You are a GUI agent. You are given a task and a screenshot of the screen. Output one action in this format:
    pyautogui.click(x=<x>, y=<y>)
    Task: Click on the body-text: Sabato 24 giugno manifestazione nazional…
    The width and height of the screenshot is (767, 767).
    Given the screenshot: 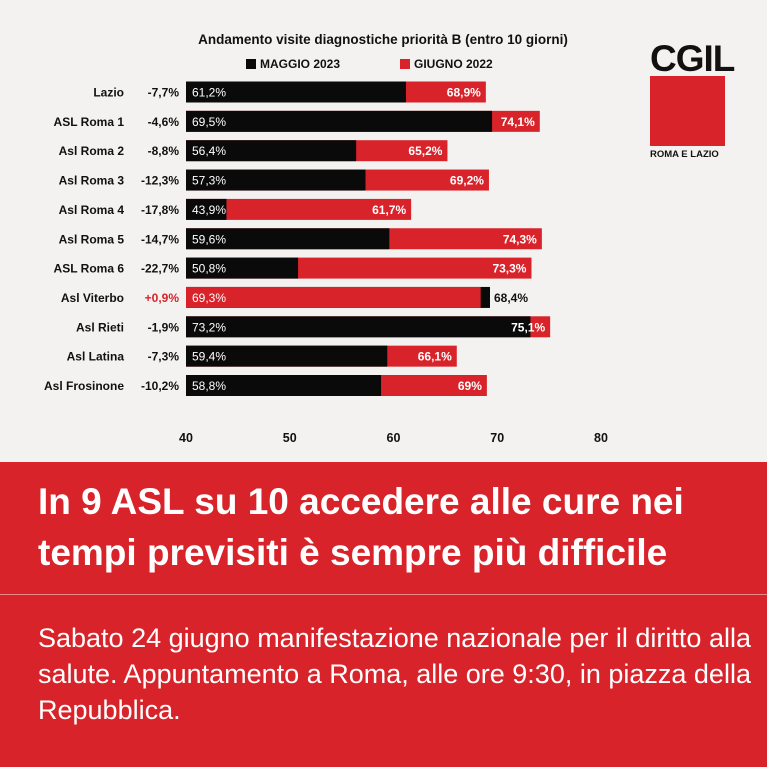 What is the action you would take?
    pyautogui.click(x=394, y=674)
    